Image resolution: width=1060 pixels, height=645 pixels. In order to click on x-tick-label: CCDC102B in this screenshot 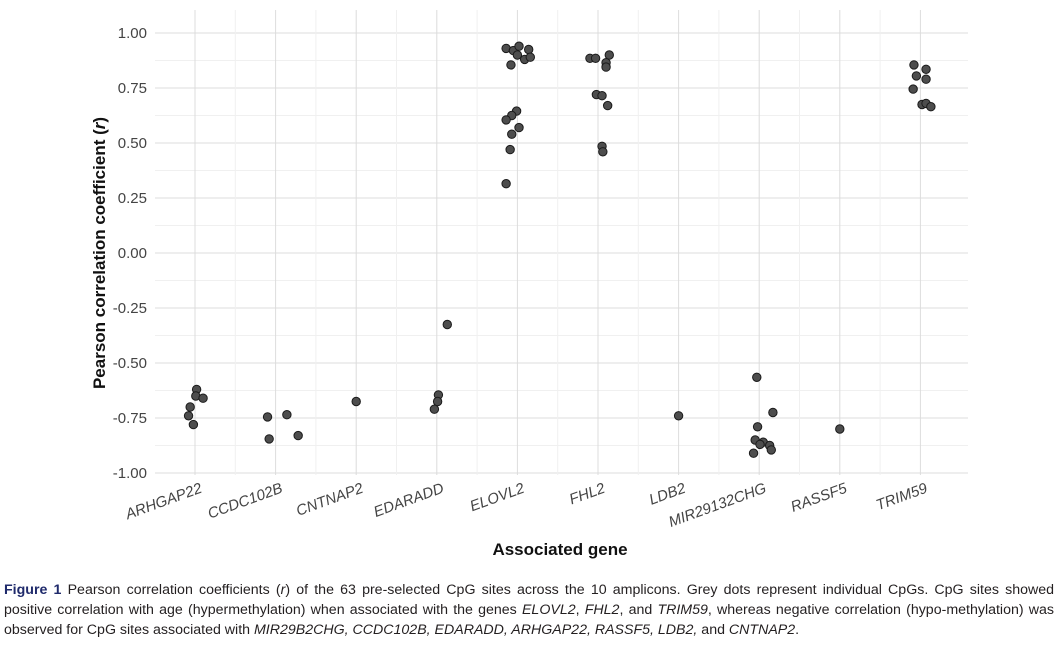, I will do `click(245, 501)`.